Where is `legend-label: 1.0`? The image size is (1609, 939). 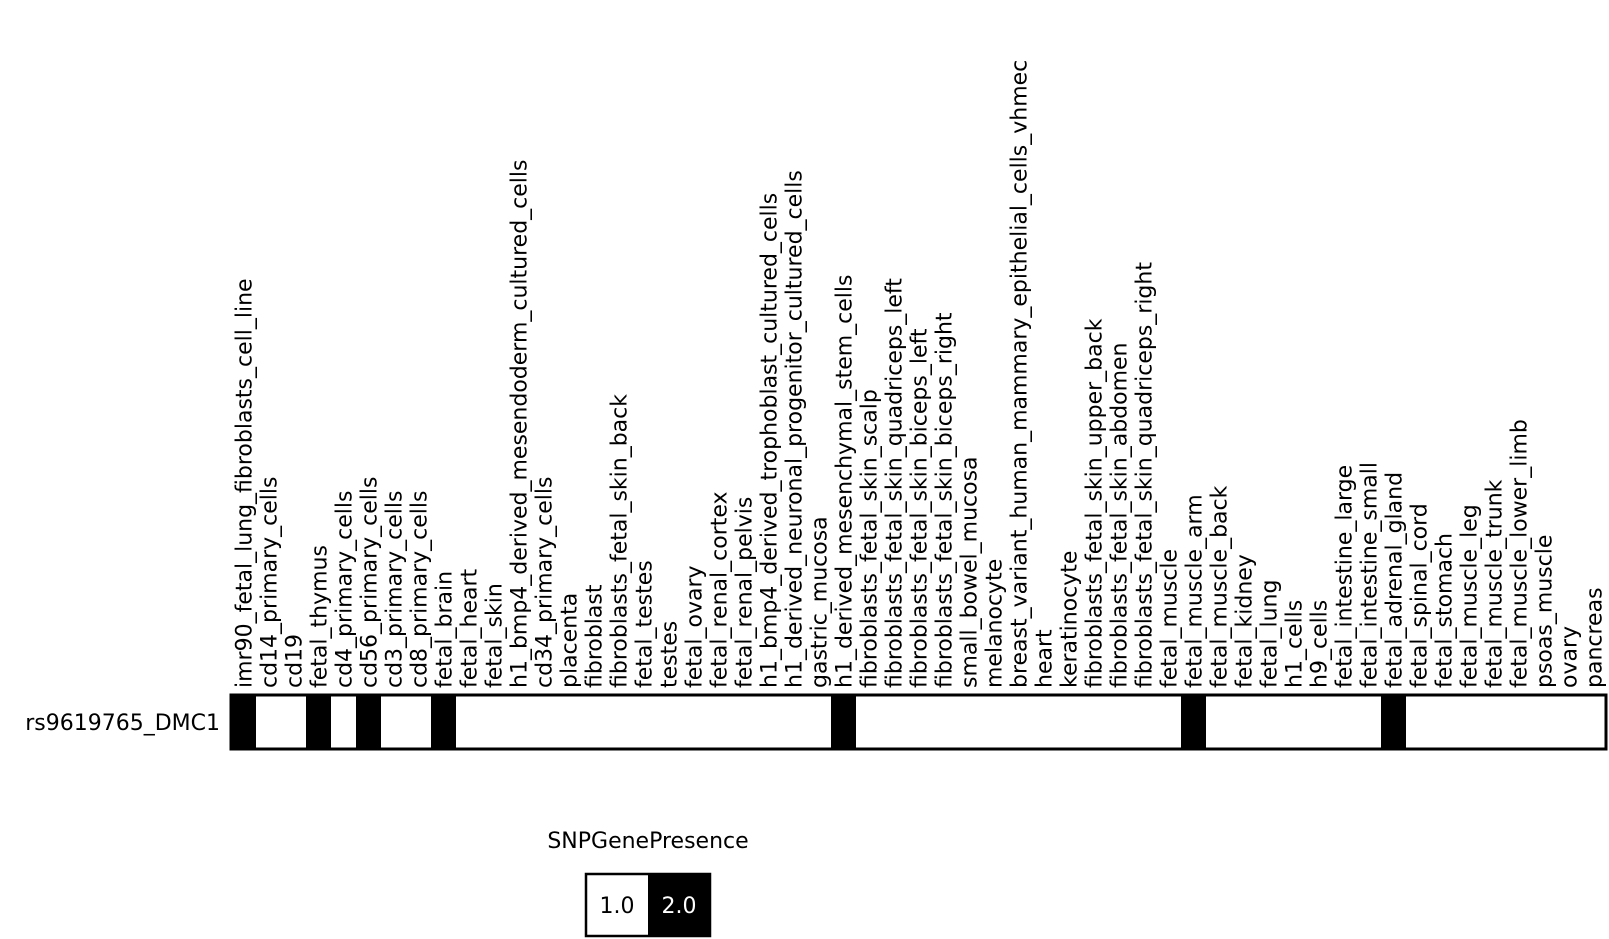
legend-label: 1.0 is located at coordinates (617, 906).